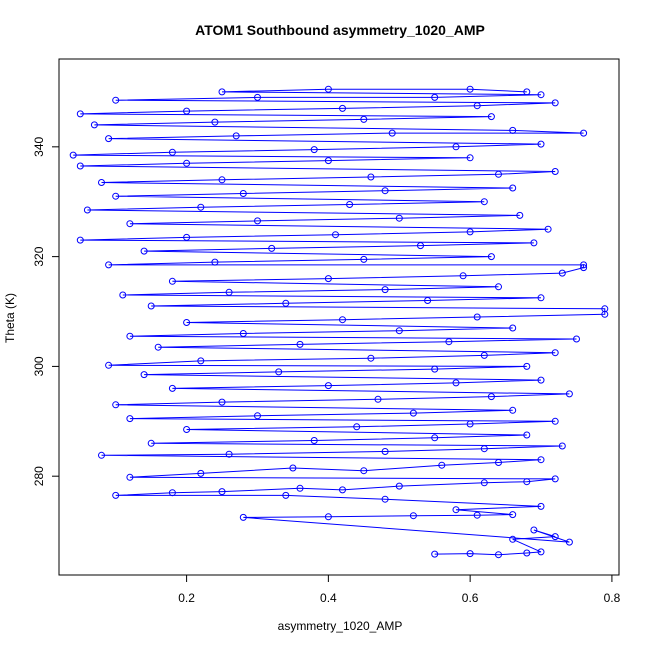 The width and height of the screenshot is (650, 650). Describe the element at coordinates (10, 318) in the screenshot. I see `y-axis-label: Theta (K)` at that location.